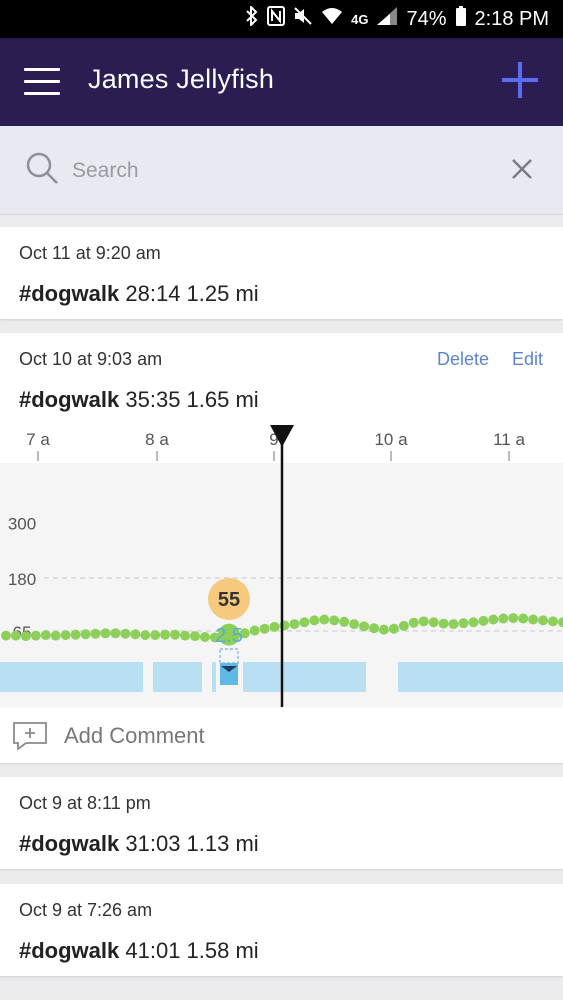 This screenshot has height=1000, width=563. Describe the element at coordinates (281, 735) in the screenshot. I see `add-comment-button: Add Comment` at that location.